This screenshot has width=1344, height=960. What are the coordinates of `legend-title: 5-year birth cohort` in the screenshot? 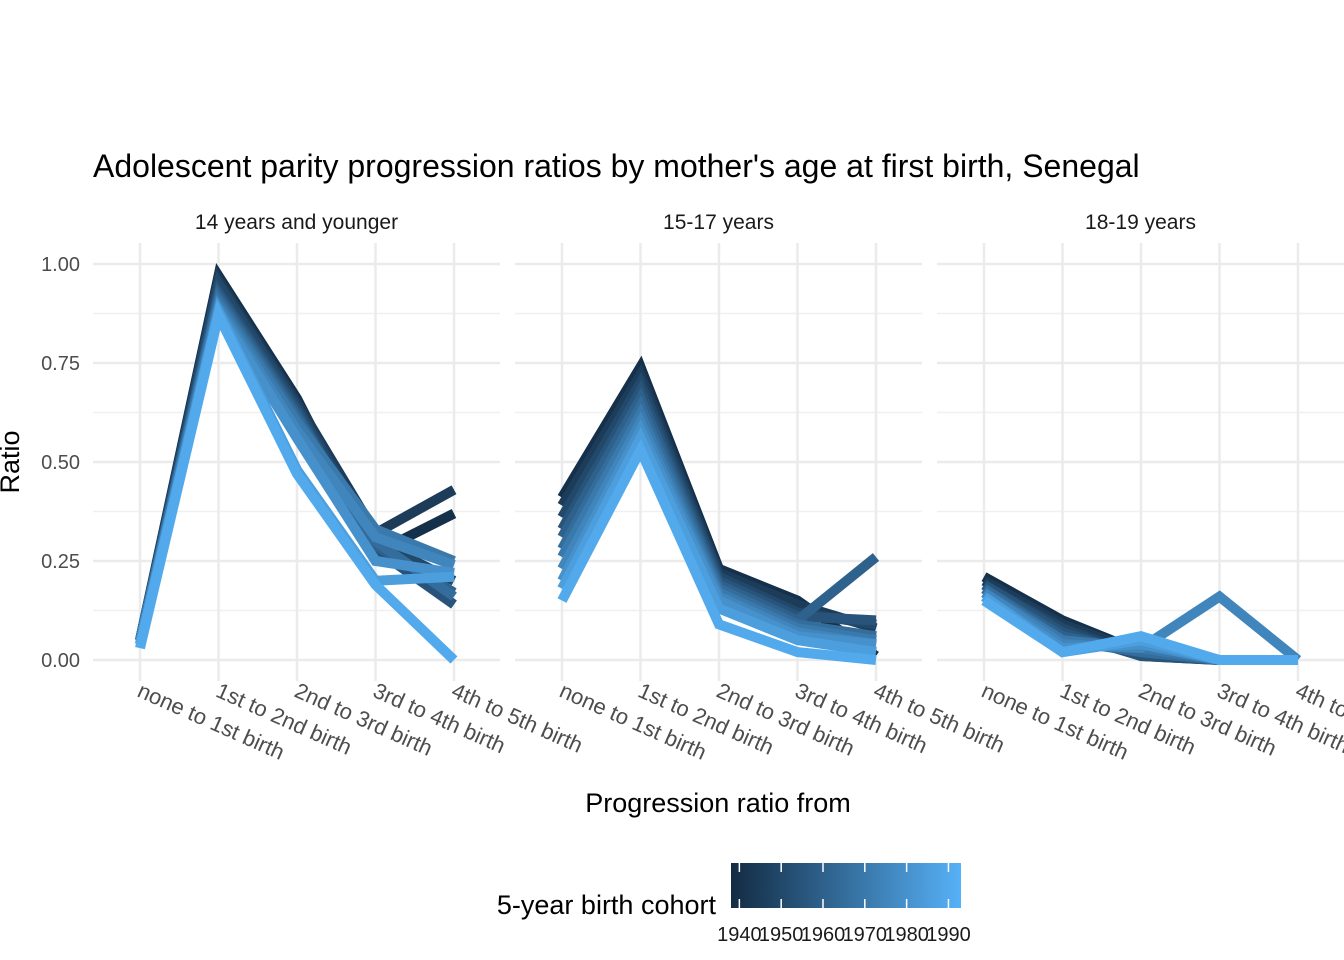 It's located at (607, 905).